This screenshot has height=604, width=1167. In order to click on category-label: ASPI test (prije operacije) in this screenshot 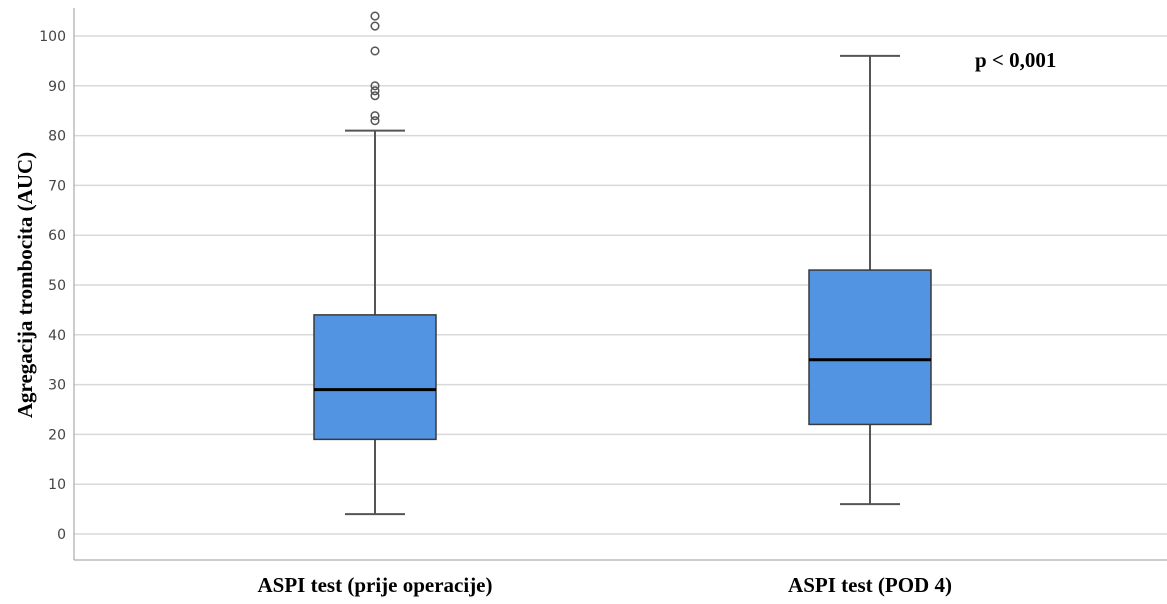, I will do `click(375, 585)`.